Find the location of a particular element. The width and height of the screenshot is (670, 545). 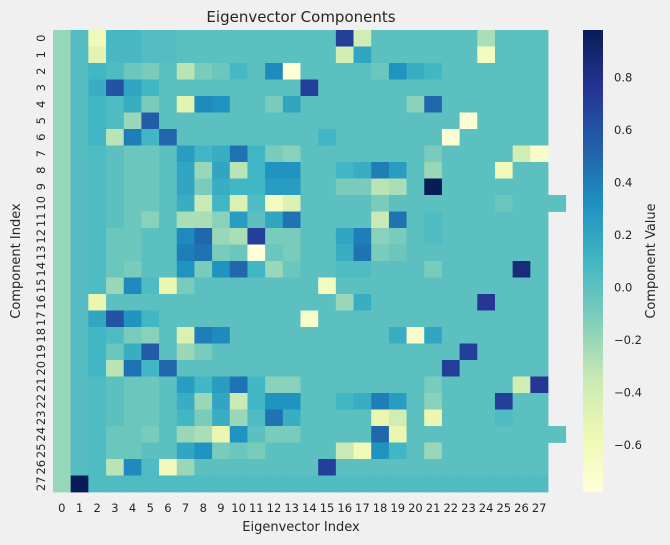

heatmap-cell-r8-c11 is located at coordinates (256, 170).